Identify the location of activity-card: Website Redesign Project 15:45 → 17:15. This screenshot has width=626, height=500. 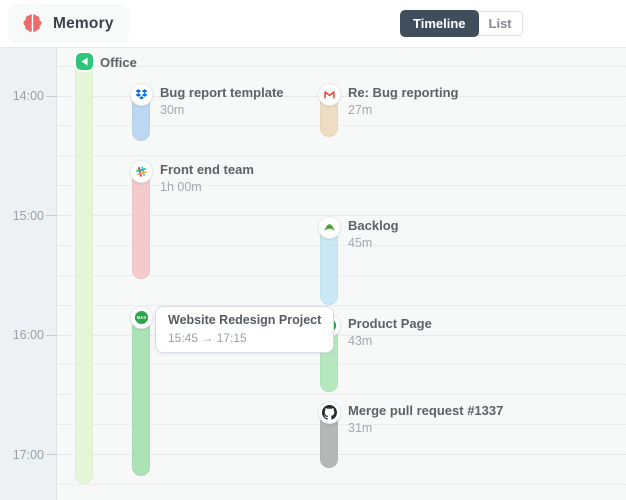
(245, 330).